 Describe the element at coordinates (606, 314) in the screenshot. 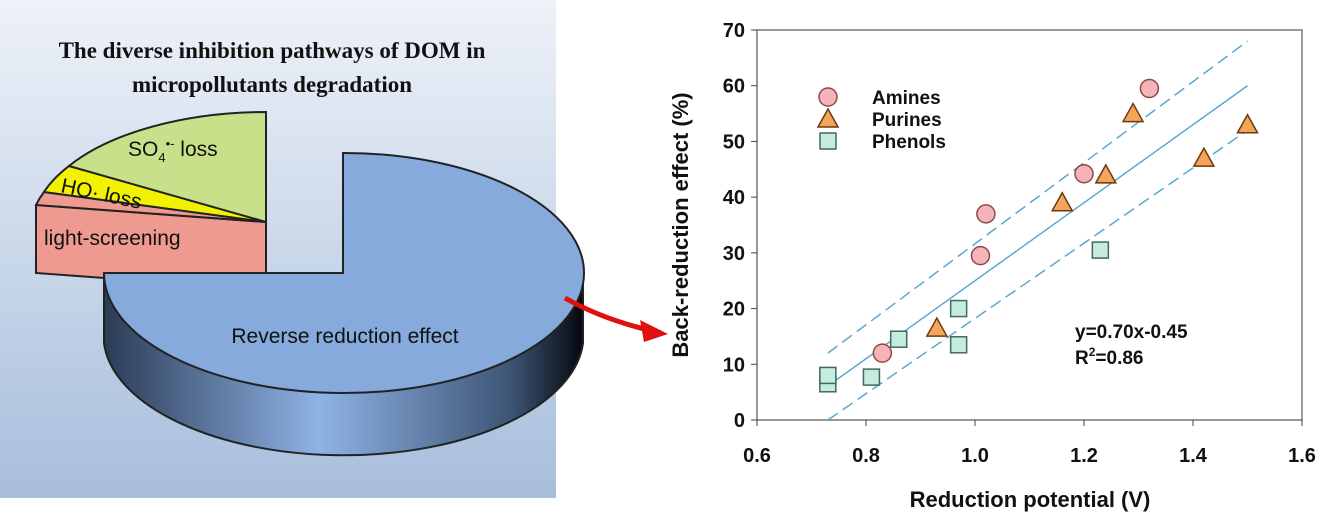

I see `red-arrow` at that location.